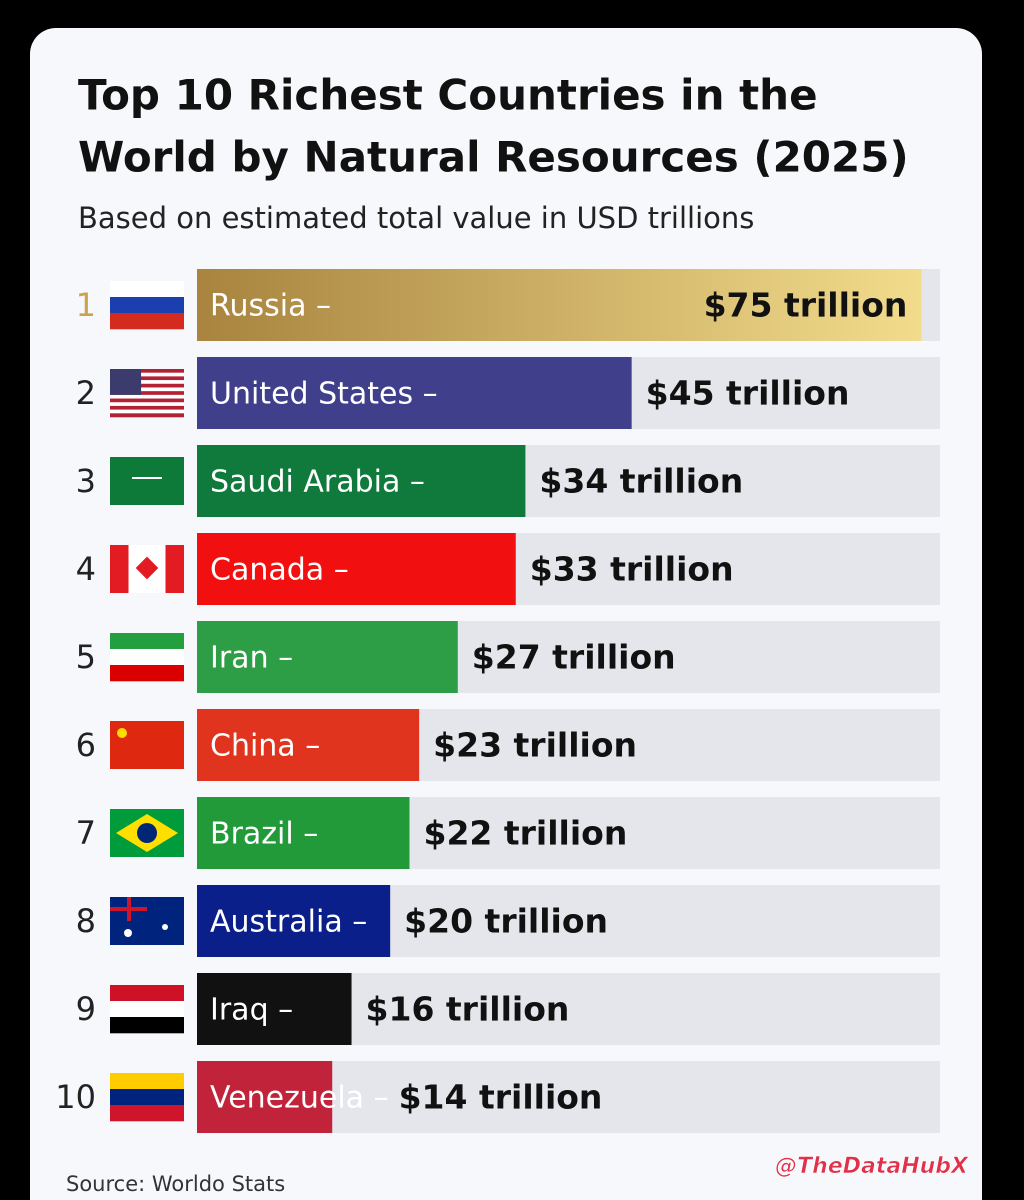  I want to click on chart-title: Top 10 Richest Countries in the, so click(448, 95).